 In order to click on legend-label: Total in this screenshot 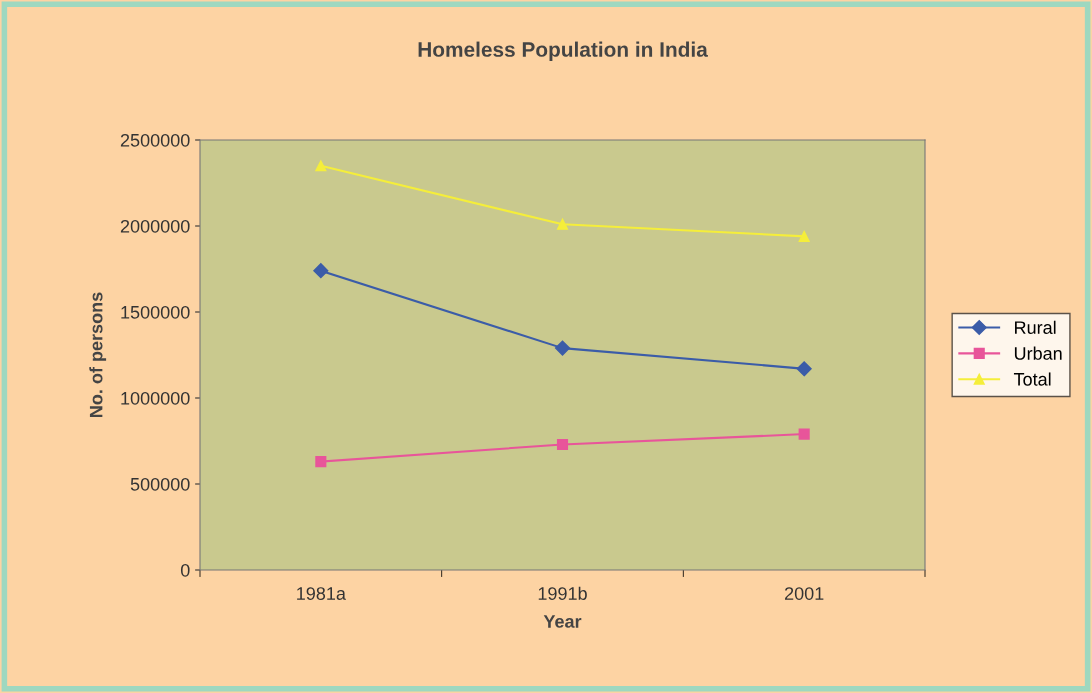, I will do `click(1032, 379)`.